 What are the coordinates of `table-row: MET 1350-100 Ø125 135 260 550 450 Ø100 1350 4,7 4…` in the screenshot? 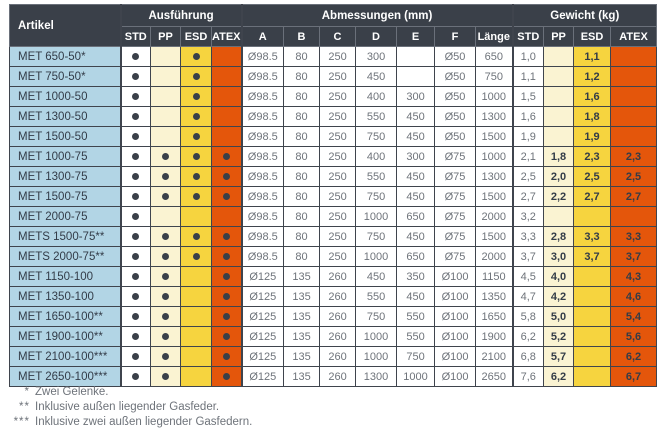 It's located at (333, 296).